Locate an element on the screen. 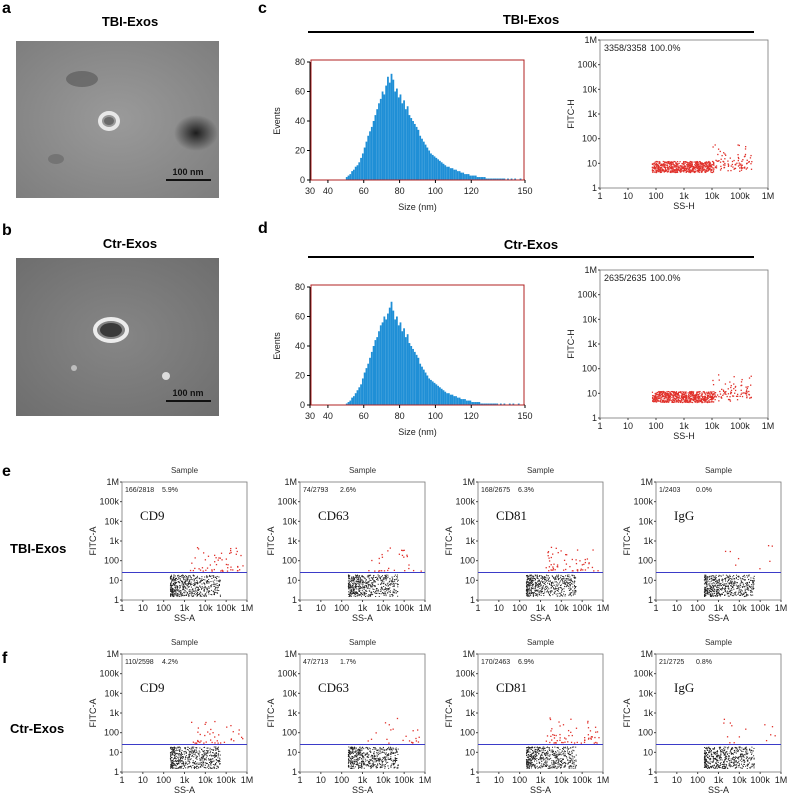 The height and width of the screenshot is (808, 788). y-tick-label: 1M is located at coordinates (112, 482).